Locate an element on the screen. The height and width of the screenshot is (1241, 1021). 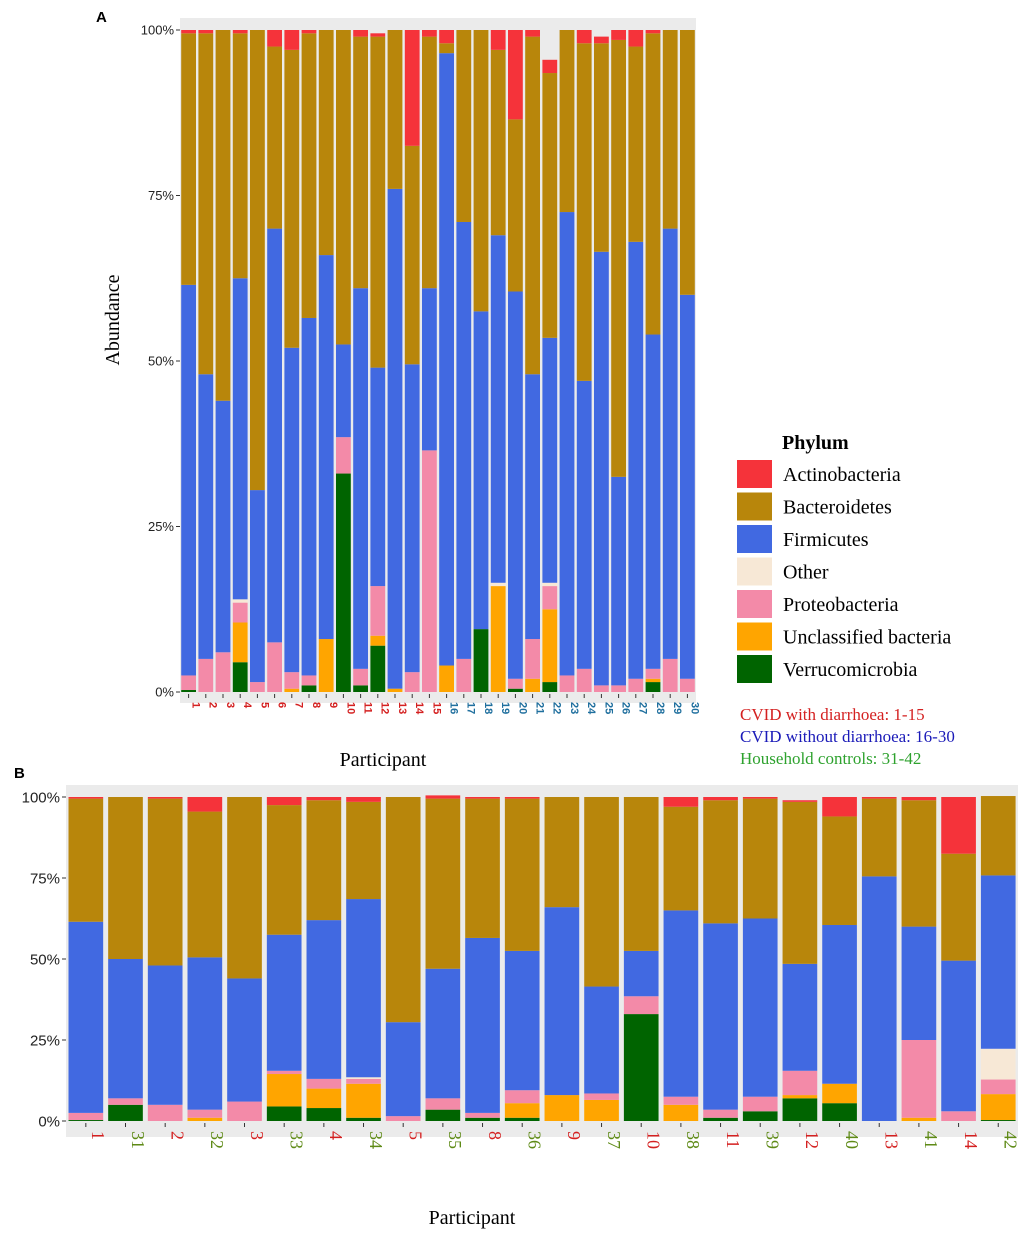
legend-label-verrucomicrobia: Verrucomicrobia is located at coordinates (850, 670).